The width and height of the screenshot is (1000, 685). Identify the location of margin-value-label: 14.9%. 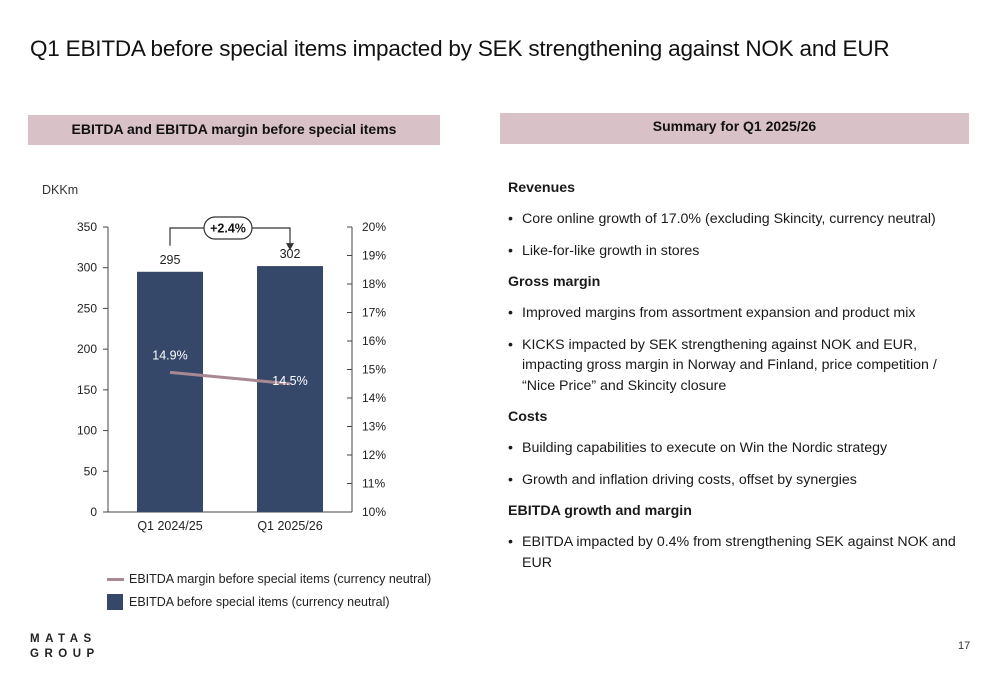
(169, 355).